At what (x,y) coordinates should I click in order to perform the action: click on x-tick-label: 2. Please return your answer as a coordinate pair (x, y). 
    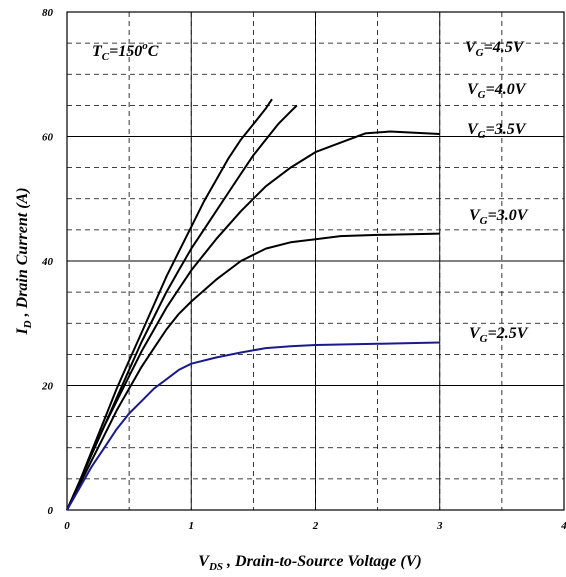
    Looking at the image, I should click on (315, 526).